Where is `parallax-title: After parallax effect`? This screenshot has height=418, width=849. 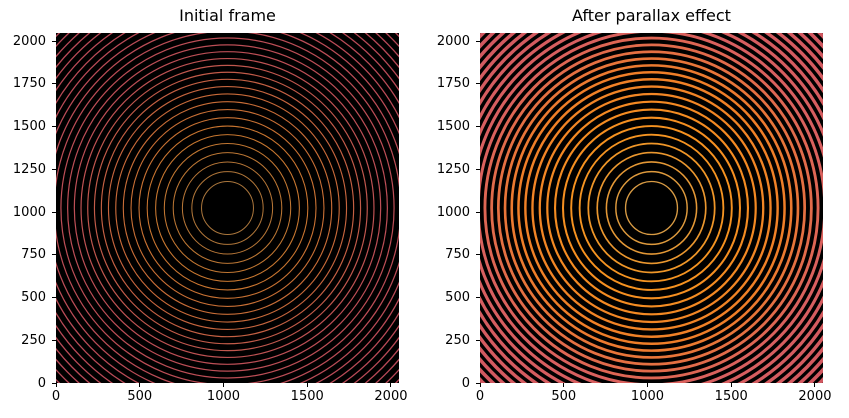 parallax-title: After parallax effect is located at coordinates (651, 15).